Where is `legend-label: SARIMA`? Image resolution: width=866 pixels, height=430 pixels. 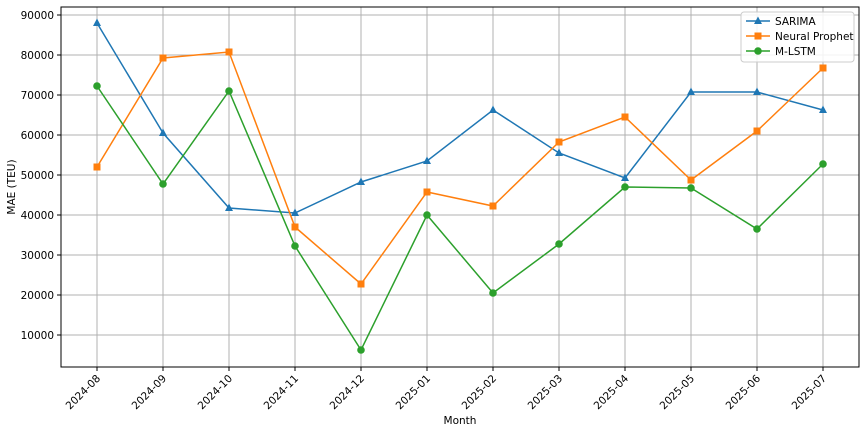
legend-label: SARIMA is located at coordinates (795, 22).